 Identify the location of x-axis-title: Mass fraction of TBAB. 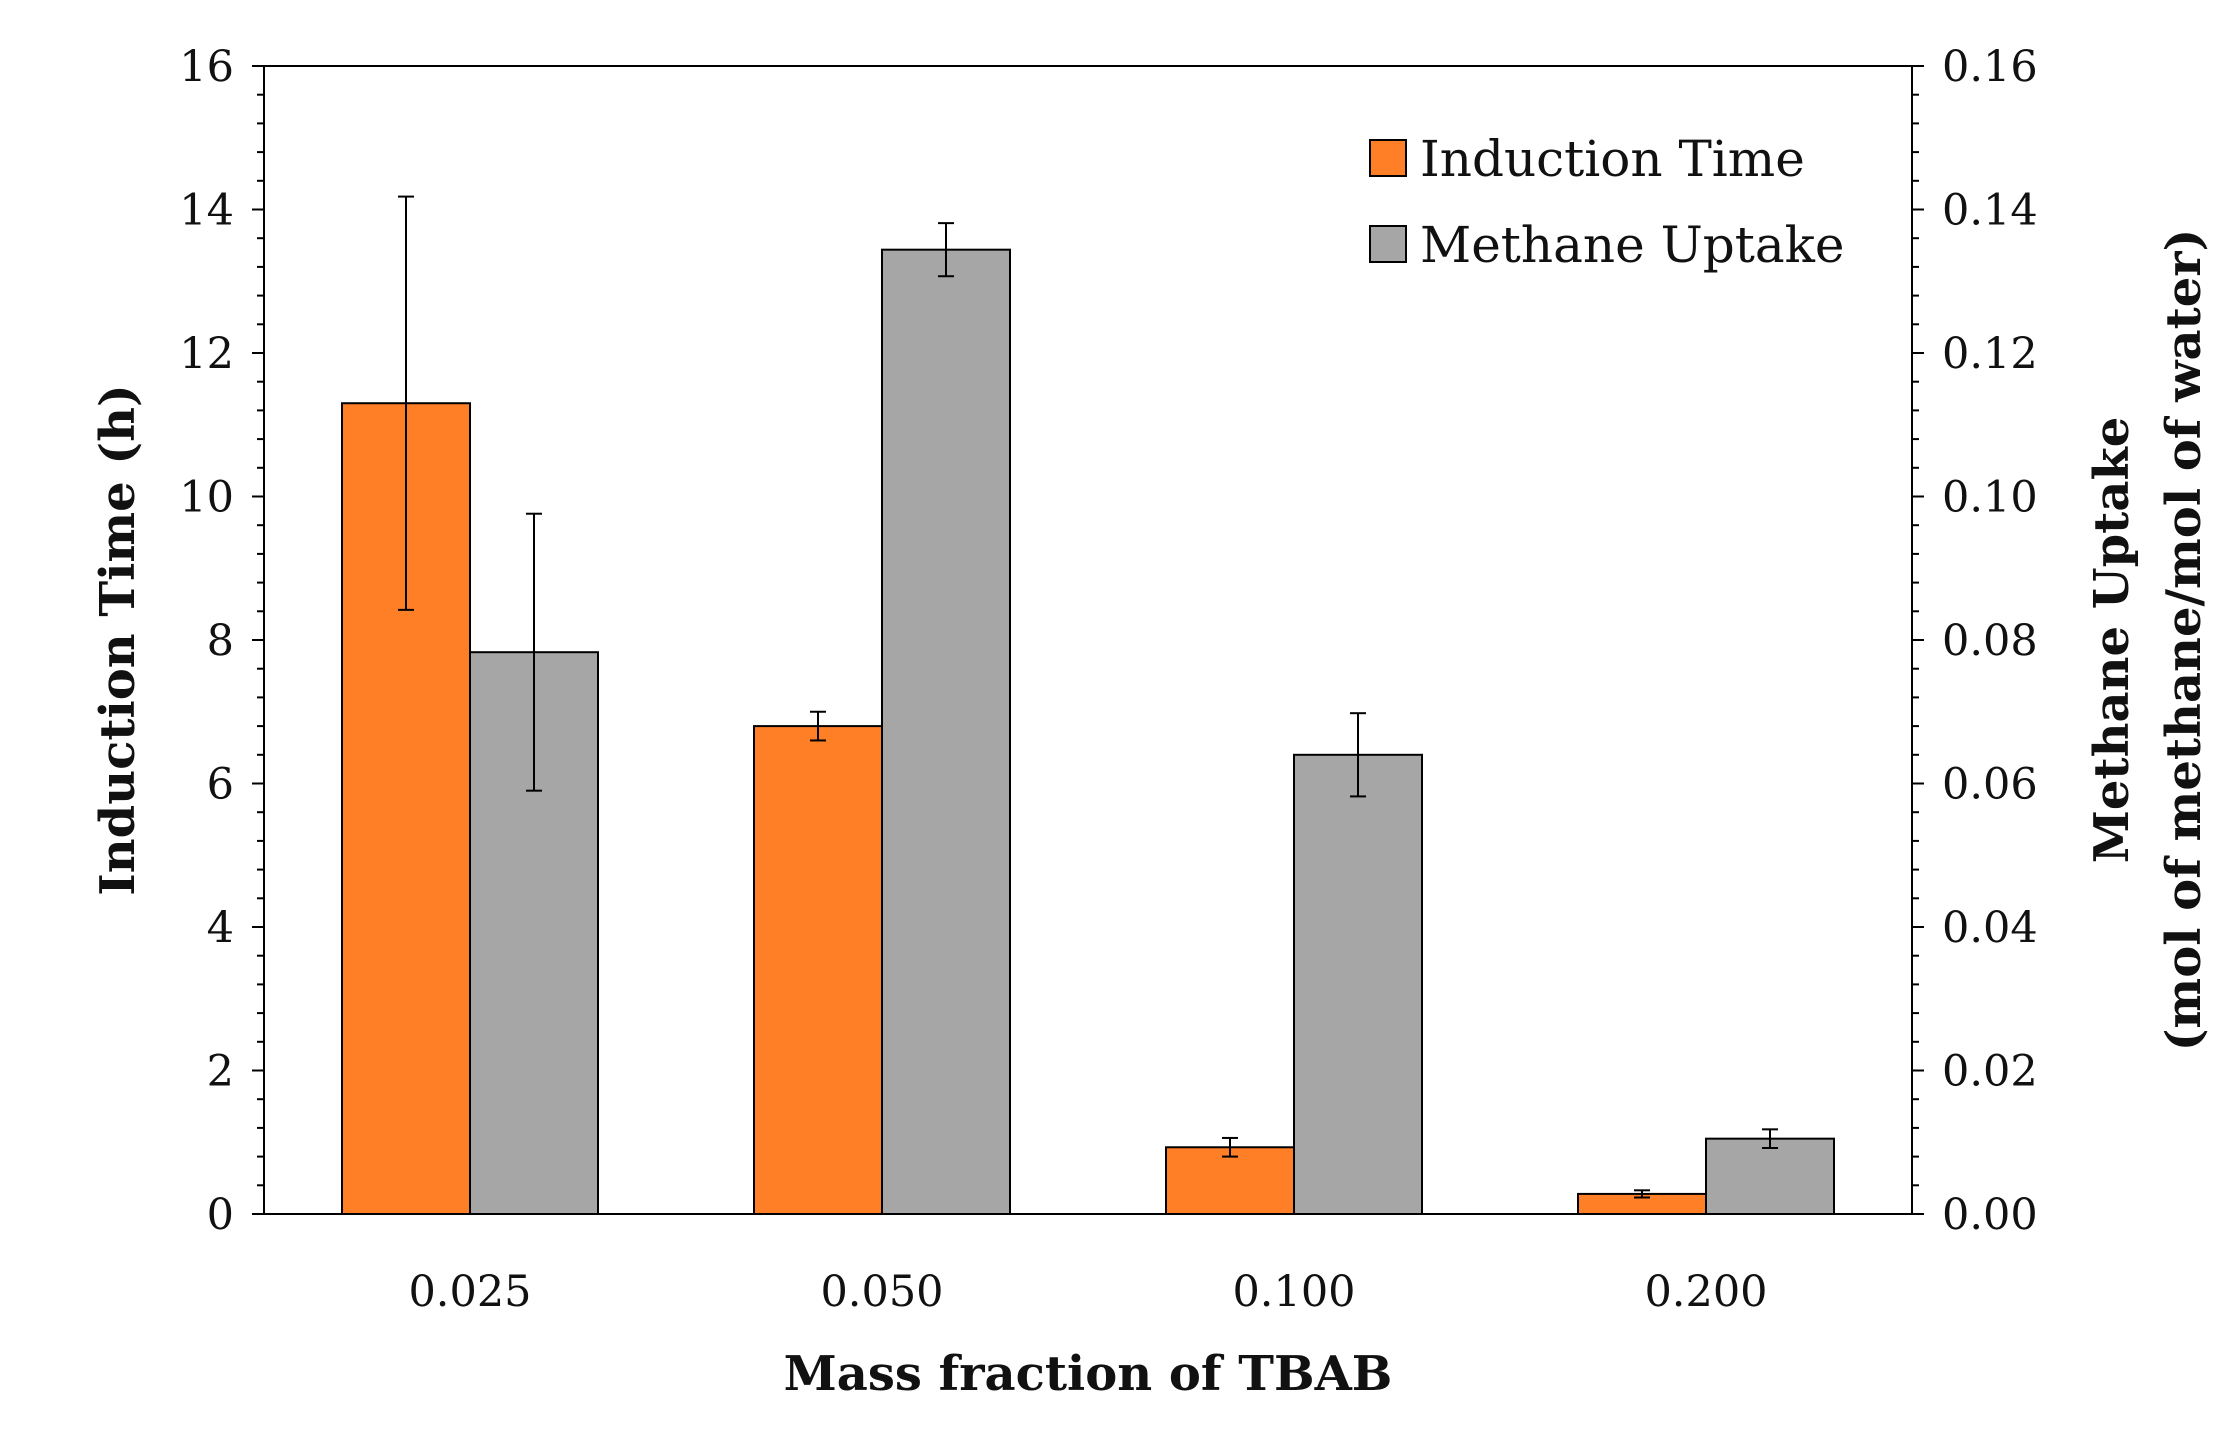
(1088, 1374).